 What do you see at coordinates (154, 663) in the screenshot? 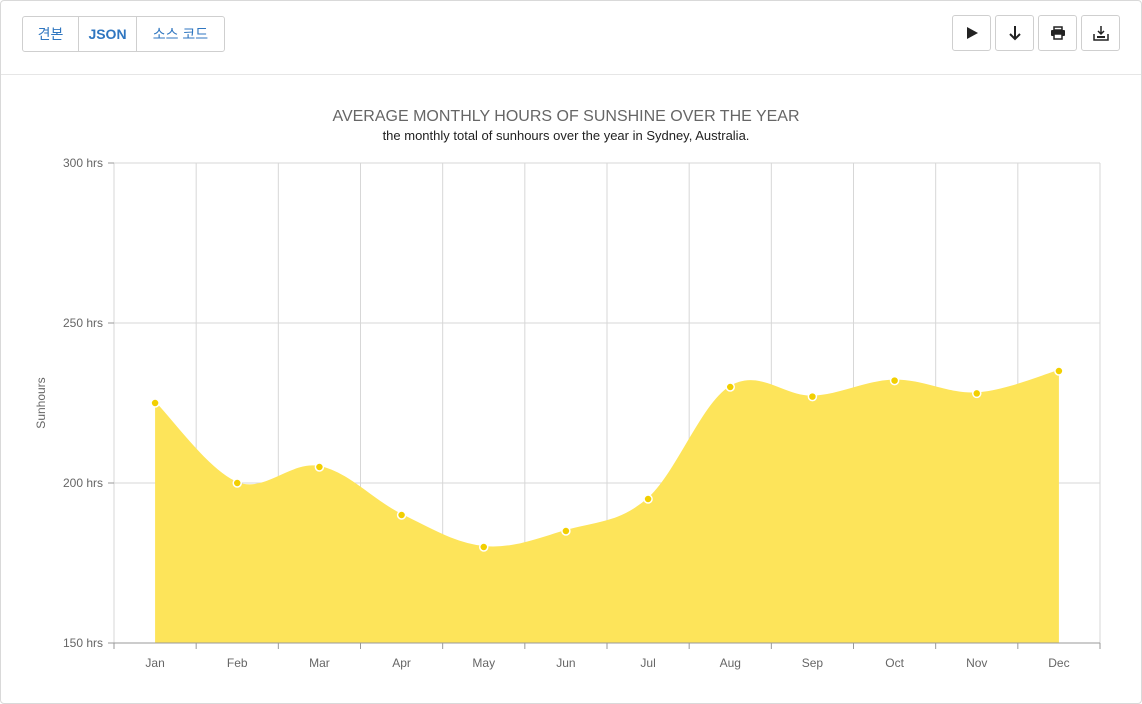
I see `x-tick-label: Jan` at bounding box center [154, 663].